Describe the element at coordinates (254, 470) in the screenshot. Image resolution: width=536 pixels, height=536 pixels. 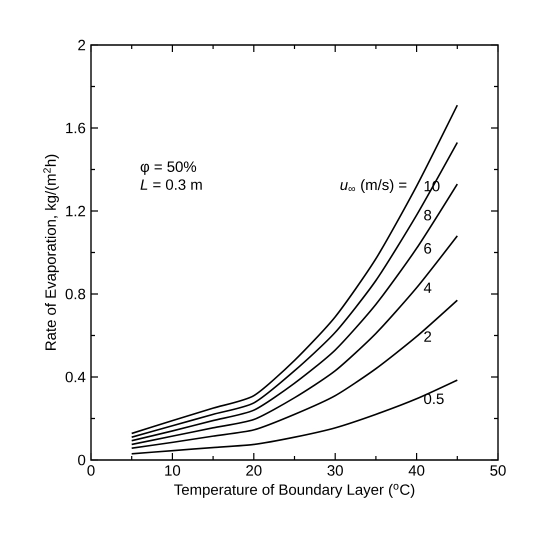
I see `x-tick-label: 20` at that location.